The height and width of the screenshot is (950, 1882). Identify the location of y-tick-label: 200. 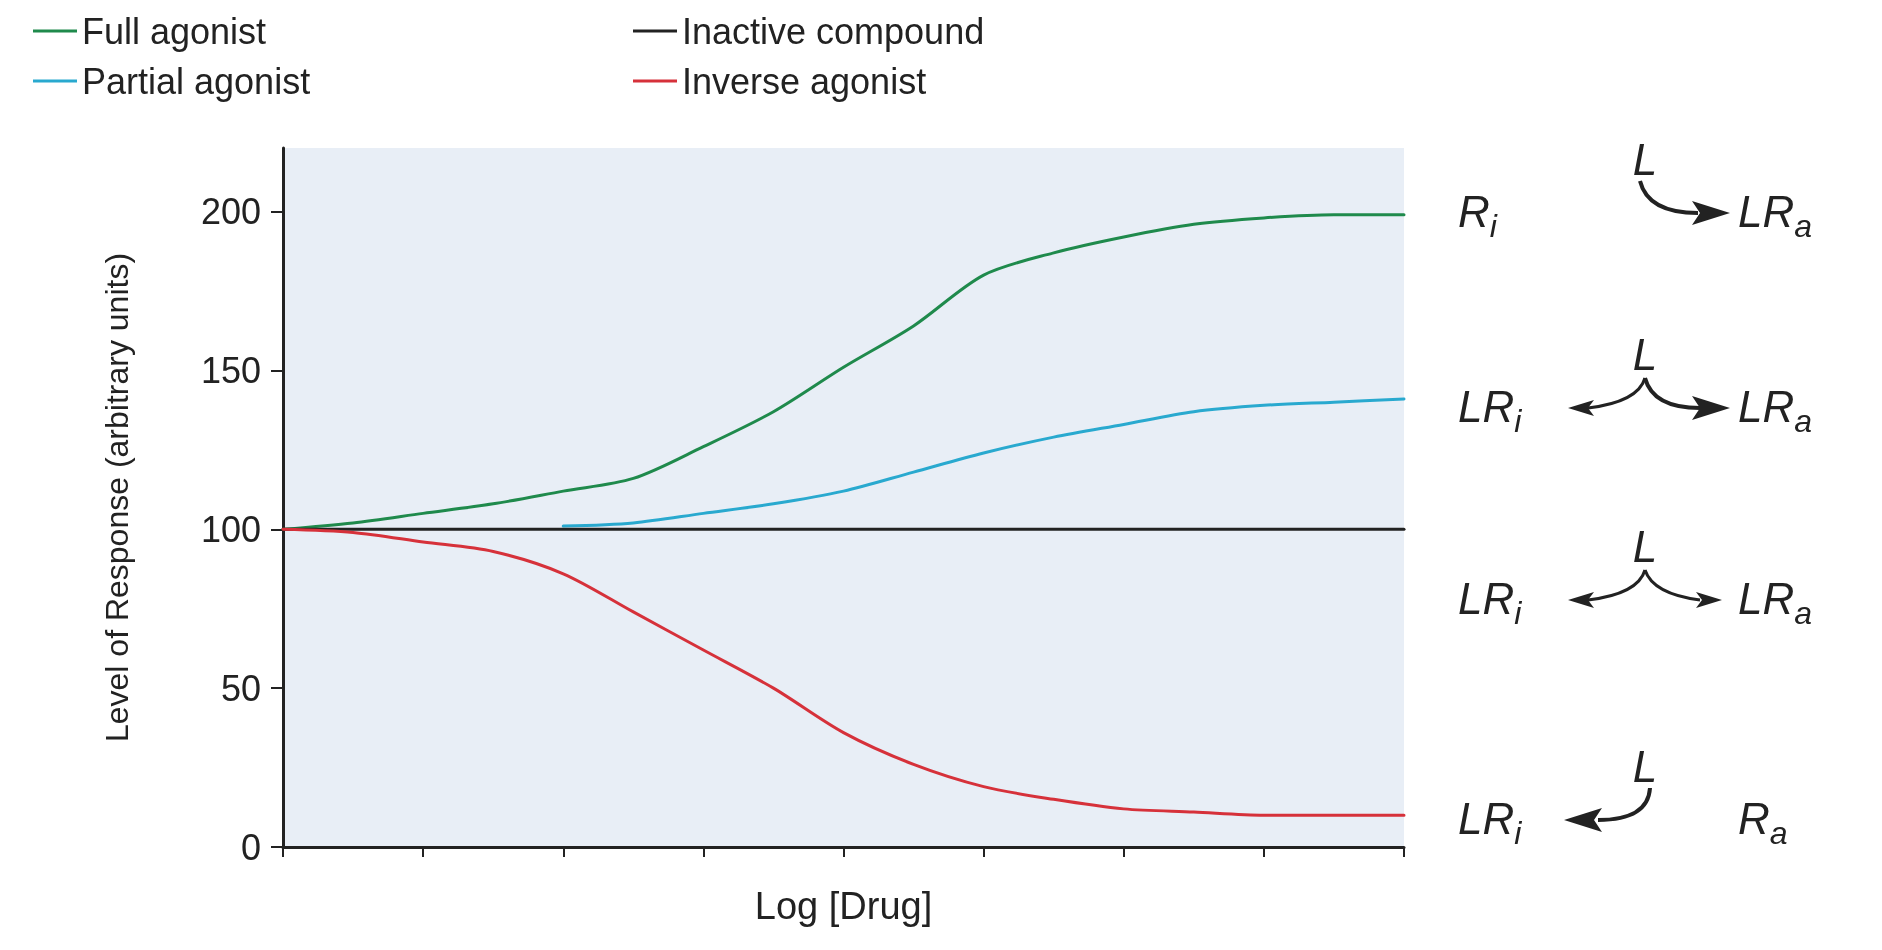
(230, 212).